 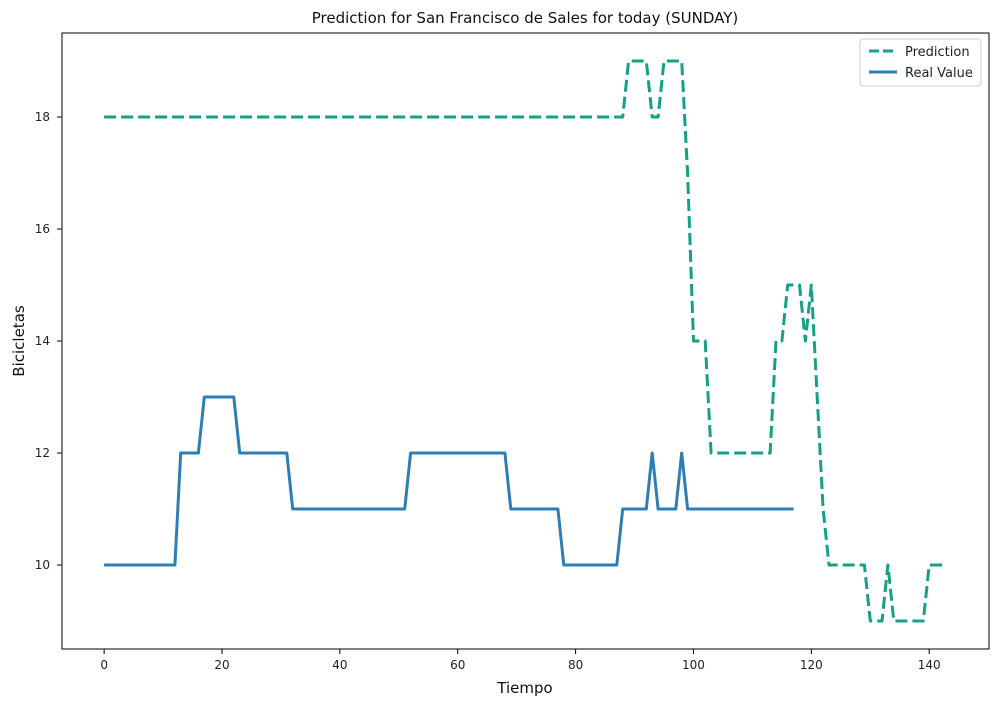 I want to click on y-tick-label: 10, so click(x=42, y=565).